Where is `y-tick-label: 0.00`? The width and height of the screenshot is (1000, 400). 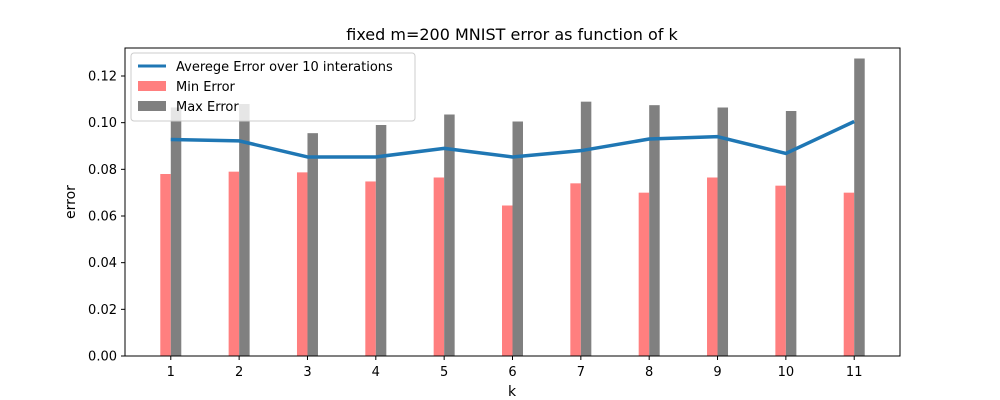
y-tick-label: 0.00 is located at coordinates (102, 357).